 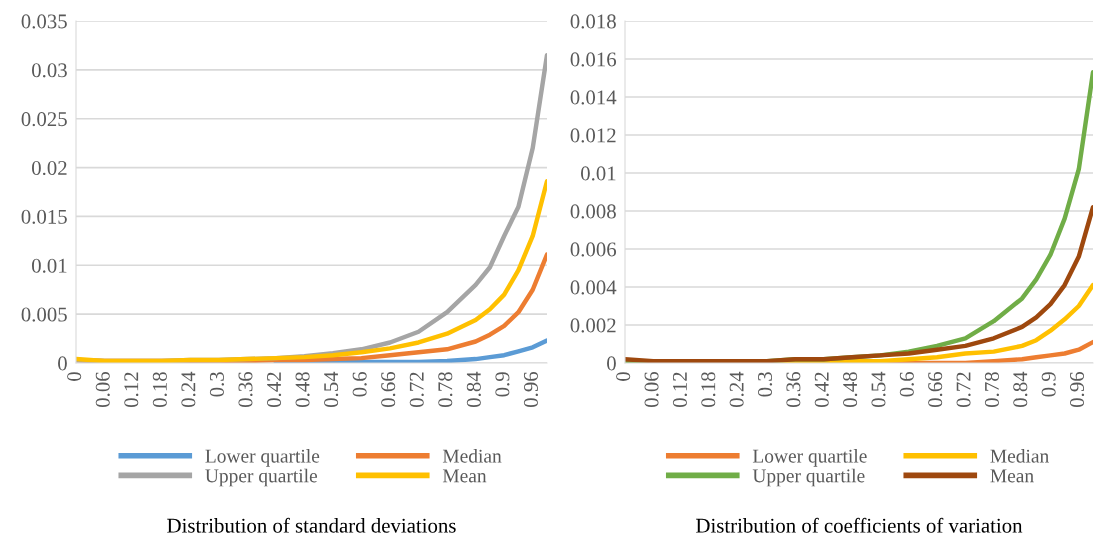 I want to click on y-tick-label: 0.006, so click(x=593, y=249).